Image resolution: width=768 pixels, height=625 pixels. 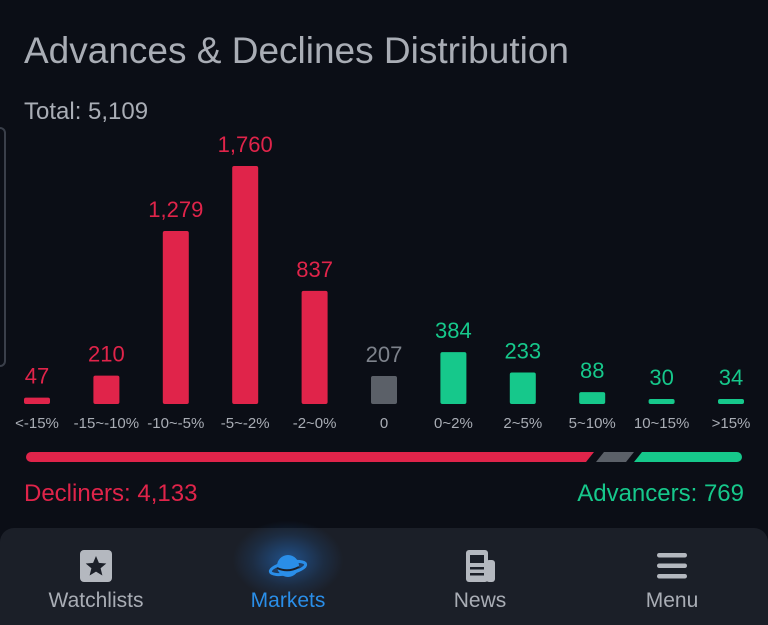 I want to click on page-title: Advances & Declines Distribution, so click(x=296, y=50).